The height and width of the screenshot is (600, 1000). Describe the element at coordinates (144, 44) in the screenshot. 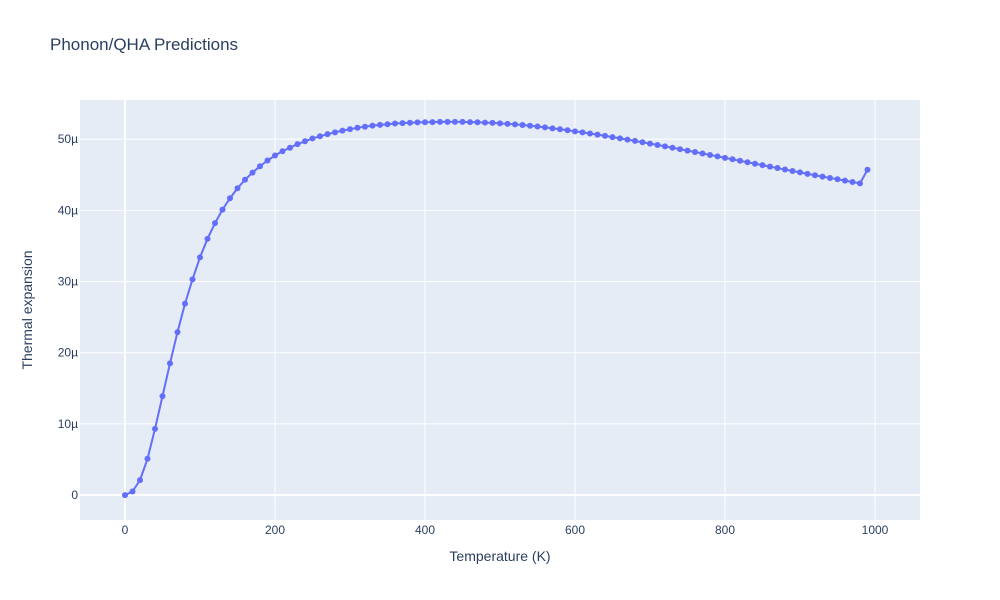

I see `chart-title: Phonon/QHA Predictions` at that location.